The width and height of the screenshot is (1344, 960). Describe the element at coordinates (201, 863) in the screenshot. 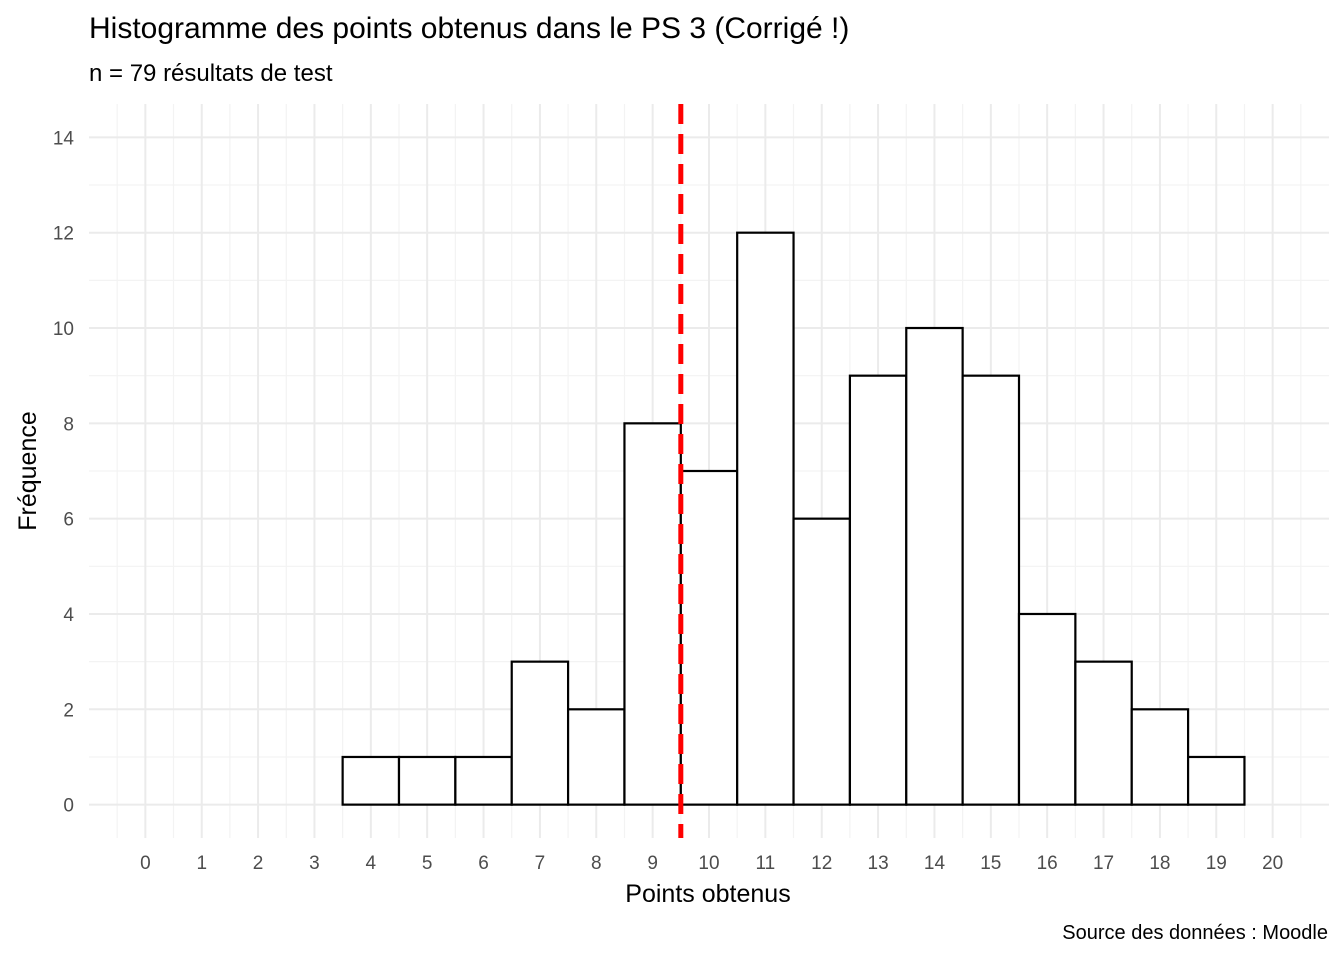

I see `x-tick-label: 1` at that location.